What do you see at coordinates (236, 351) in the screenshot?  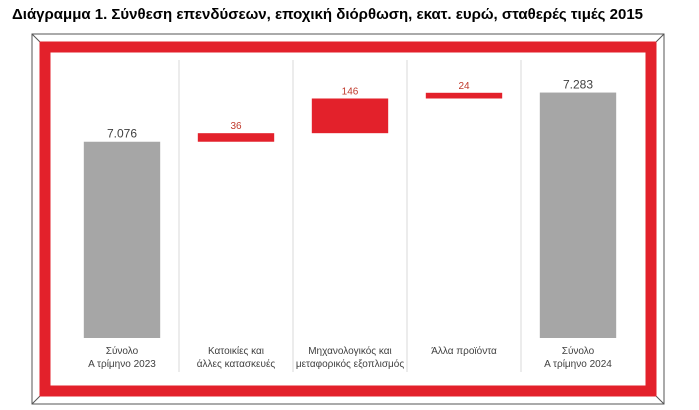 I see `category-label: Κατοικίες και` at bounding box center [236, 351].